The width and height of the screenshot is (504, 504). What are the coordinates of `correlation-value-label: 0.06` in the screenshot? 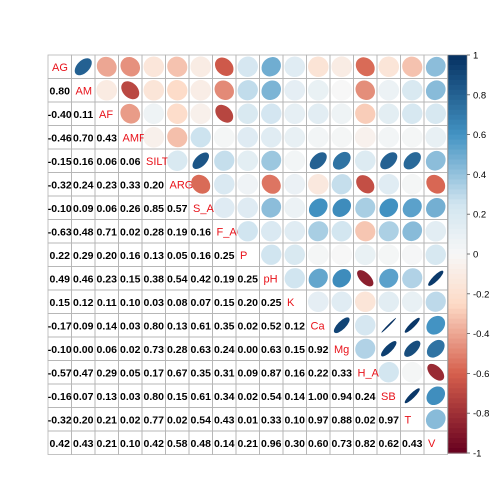 It's located at (107, 350).